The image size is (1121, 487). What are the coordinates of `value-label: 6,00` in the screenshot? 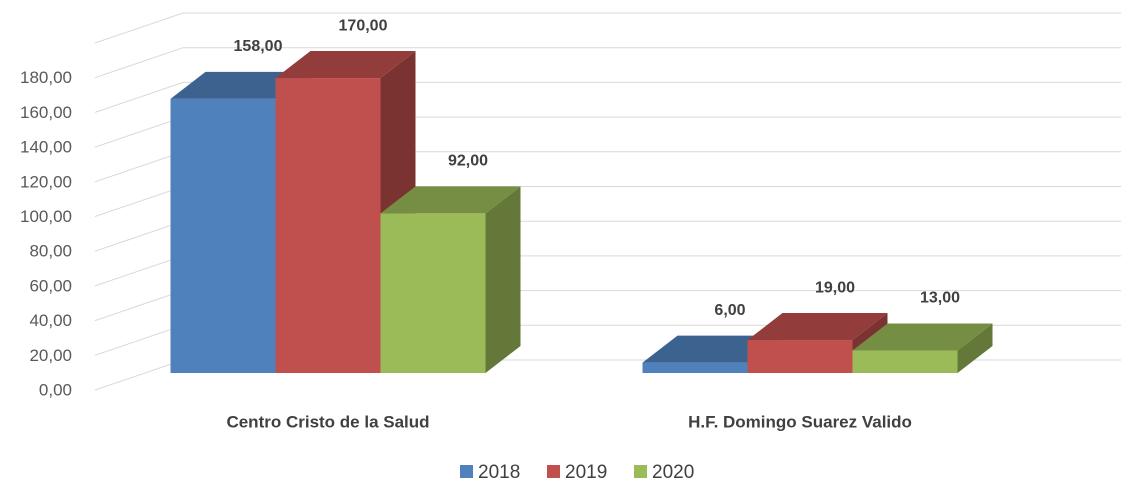 It's located at (729, 310).